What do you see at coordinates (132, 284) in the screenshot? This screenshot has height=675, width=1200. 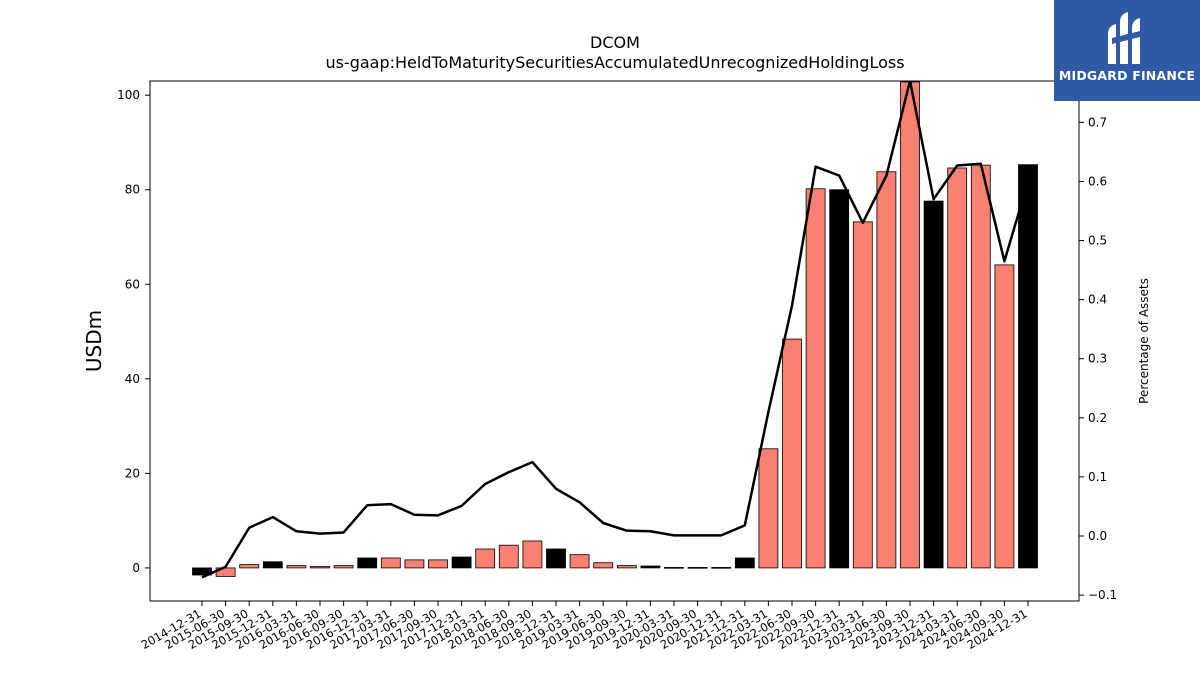 I see `y-tick-label: 60` at bounding box center [132, 284].